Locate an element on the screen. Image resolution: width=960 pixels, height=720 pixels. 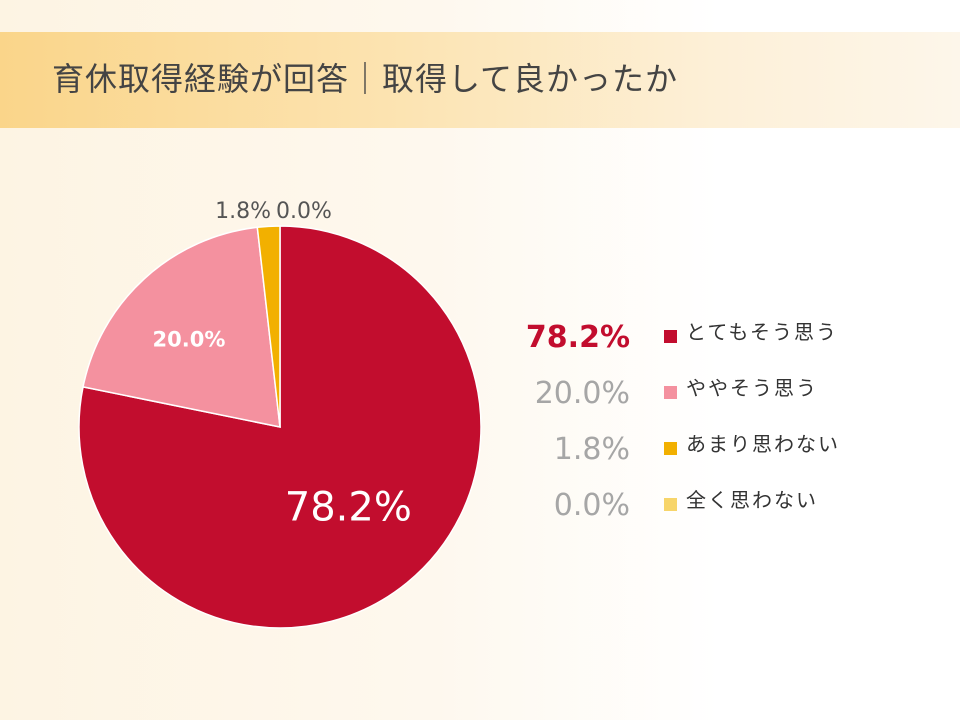
legend-item-very-much: 78.2% とてもそう思う is located at coordinates (730, 340).